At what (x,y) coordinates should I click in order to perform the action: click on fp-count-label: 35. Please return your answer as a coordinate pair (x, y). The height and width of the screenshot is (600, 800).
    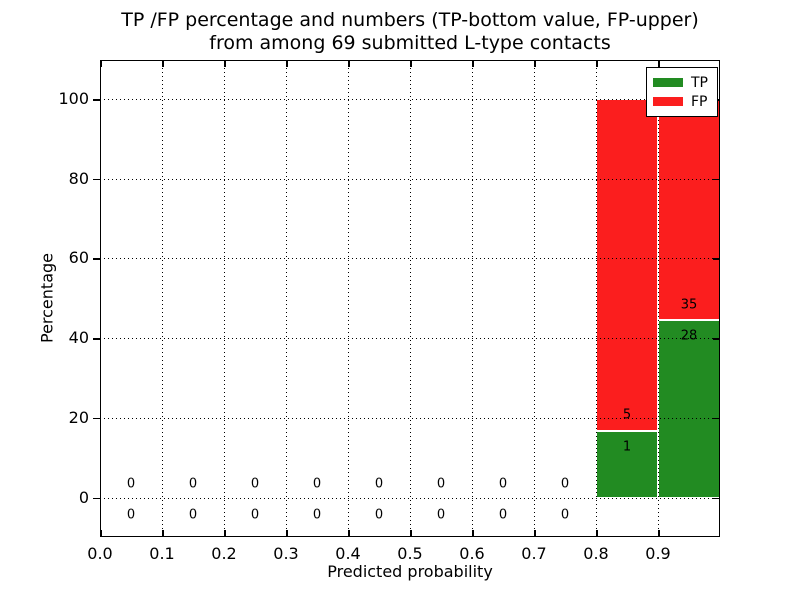
    Looking at the image, I should click on (689, 304).